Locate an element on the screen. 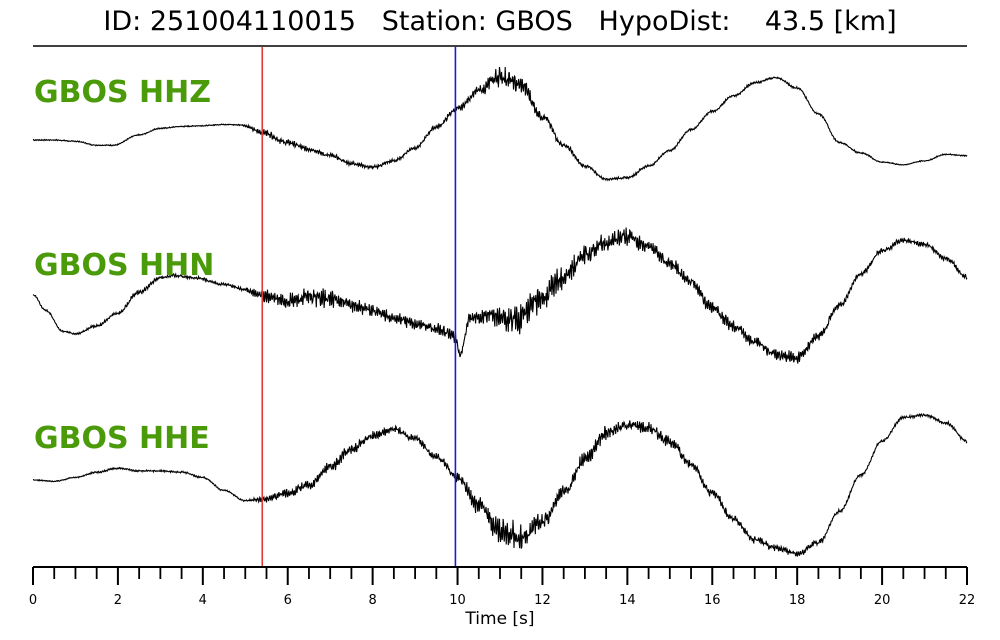 The height and width of the screenshot is (640, 1000). trace-label-gbos-hhe: GBOS HHE is located at coordinates (122, 438).